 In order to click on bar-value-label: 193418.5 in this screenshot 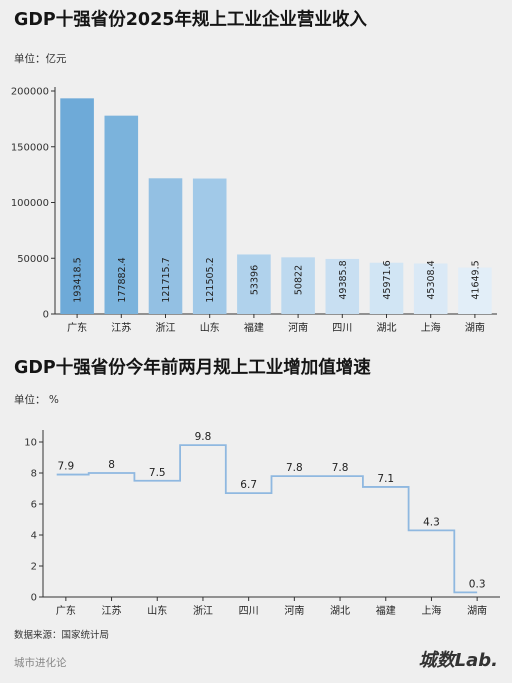, I will do `click(78, 279)`.